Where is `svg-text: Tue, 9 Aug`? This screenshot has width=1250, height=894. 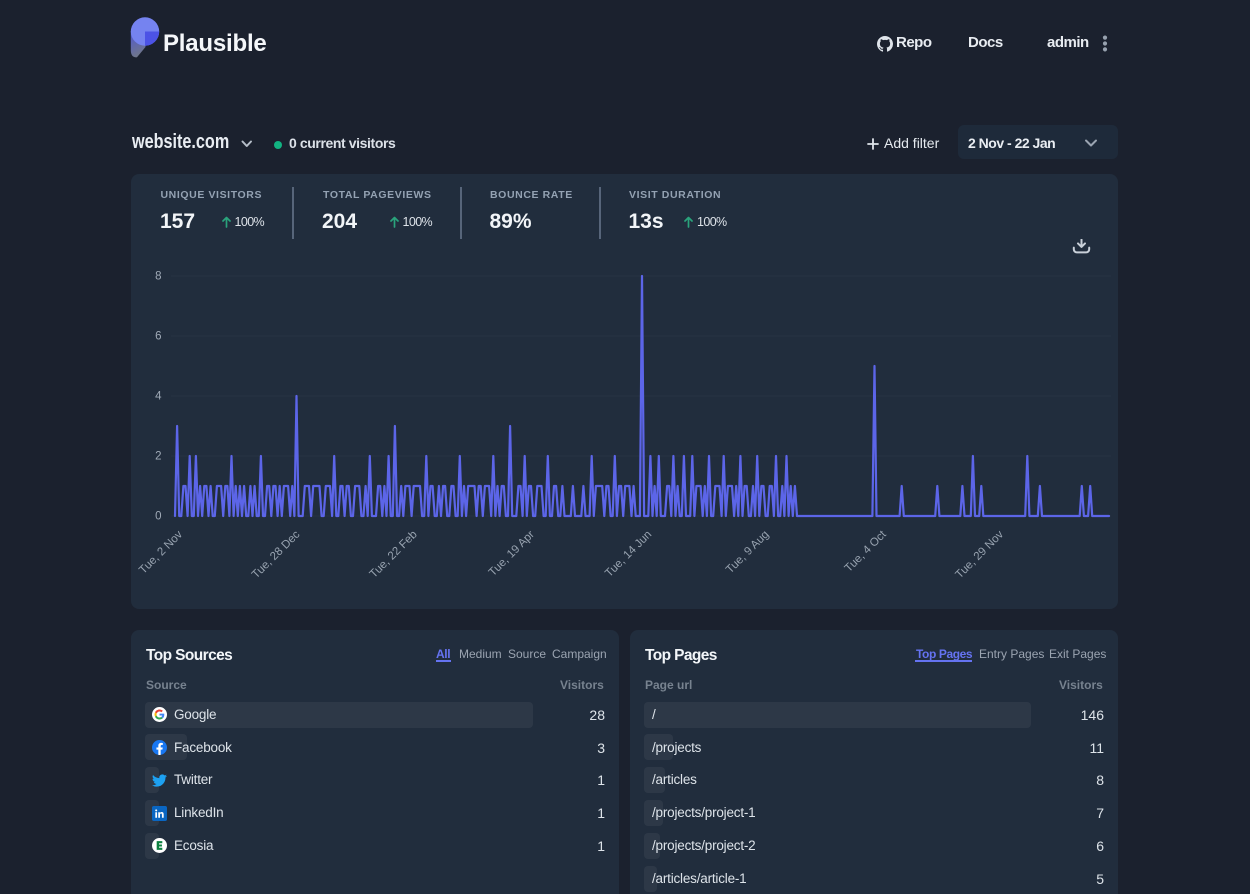
svg-text: Tue, 9 Aug is located at coordinates (748, 553).